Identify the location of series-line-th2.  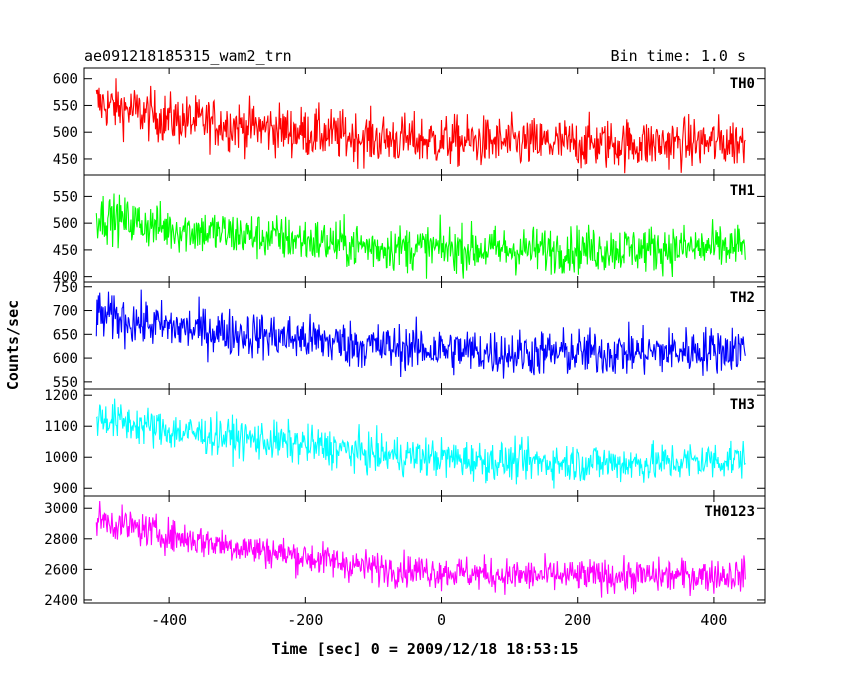
(420, 334).